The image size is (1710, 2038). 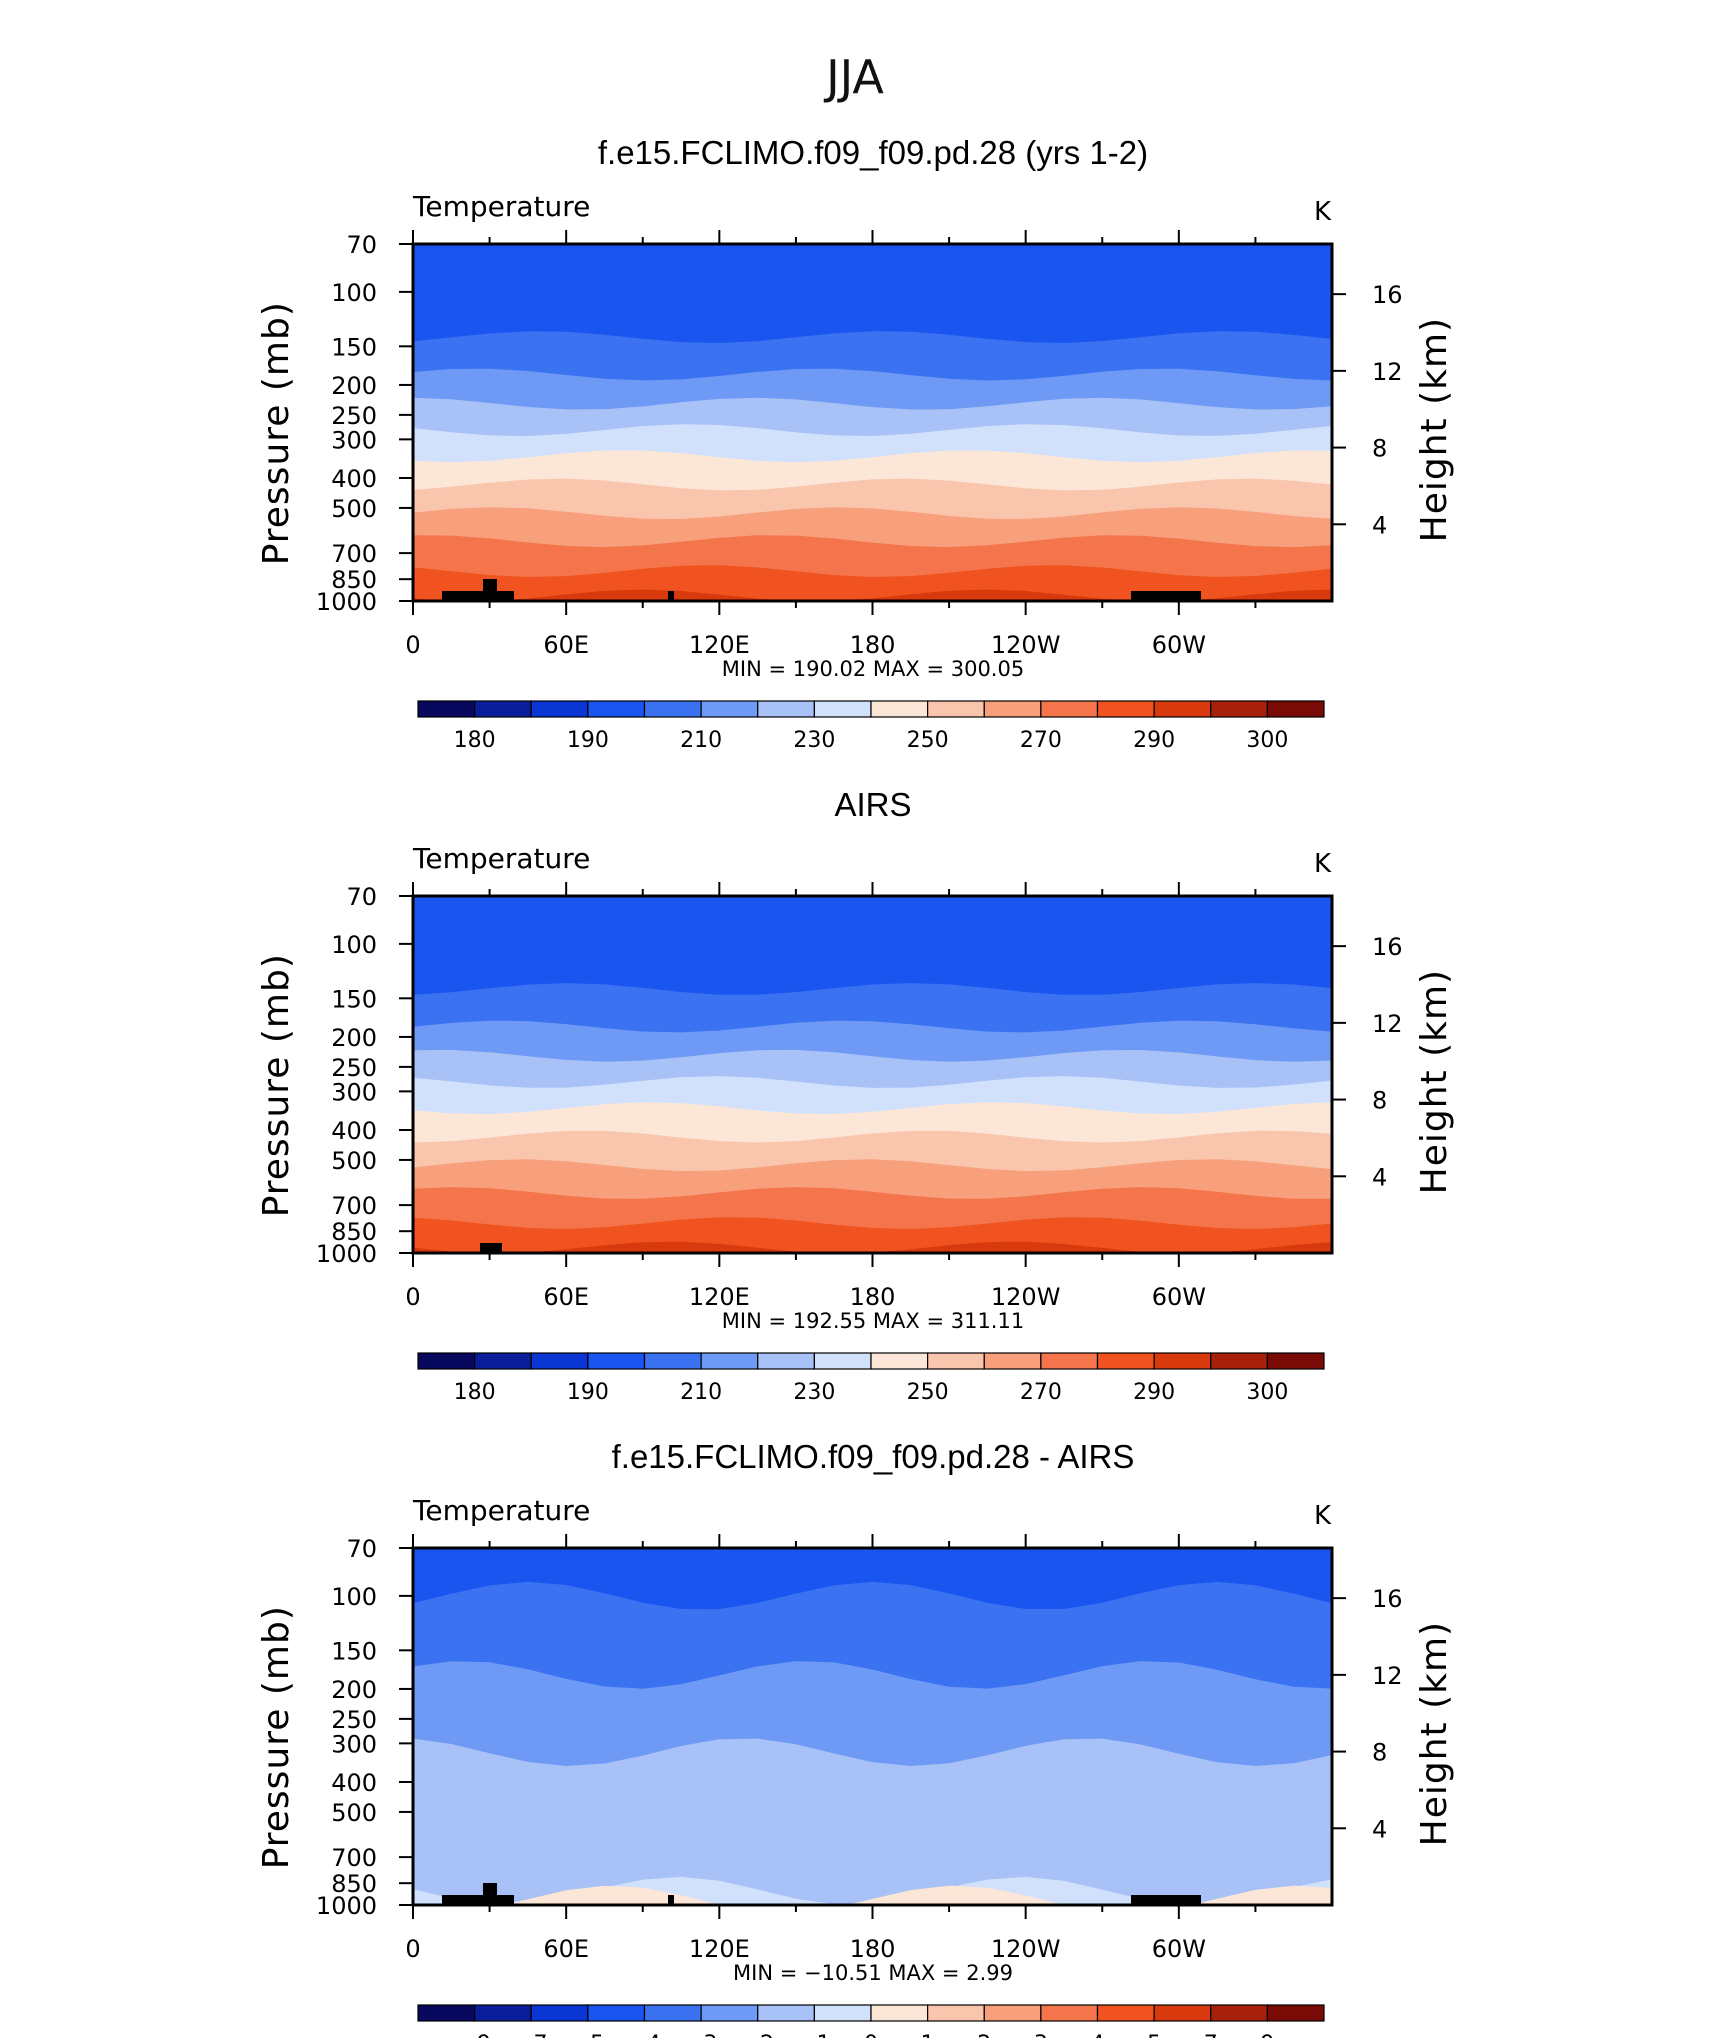 What do you see at coordinates (501, 858) in the screenshot?
I see `variable-label: Temperature` at bounding box center [501, 858].